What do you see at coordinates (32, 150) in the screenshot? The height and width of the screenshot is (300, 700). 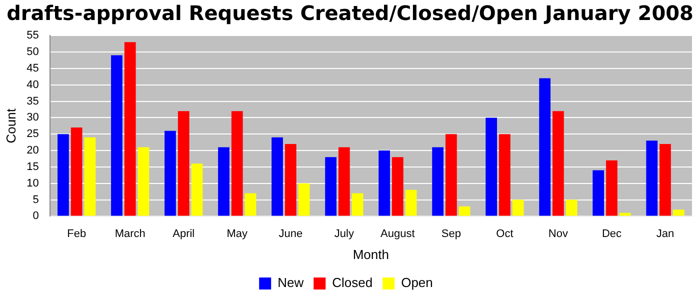 I see `y-tick-label: 20` at bounding box center [32, 150].